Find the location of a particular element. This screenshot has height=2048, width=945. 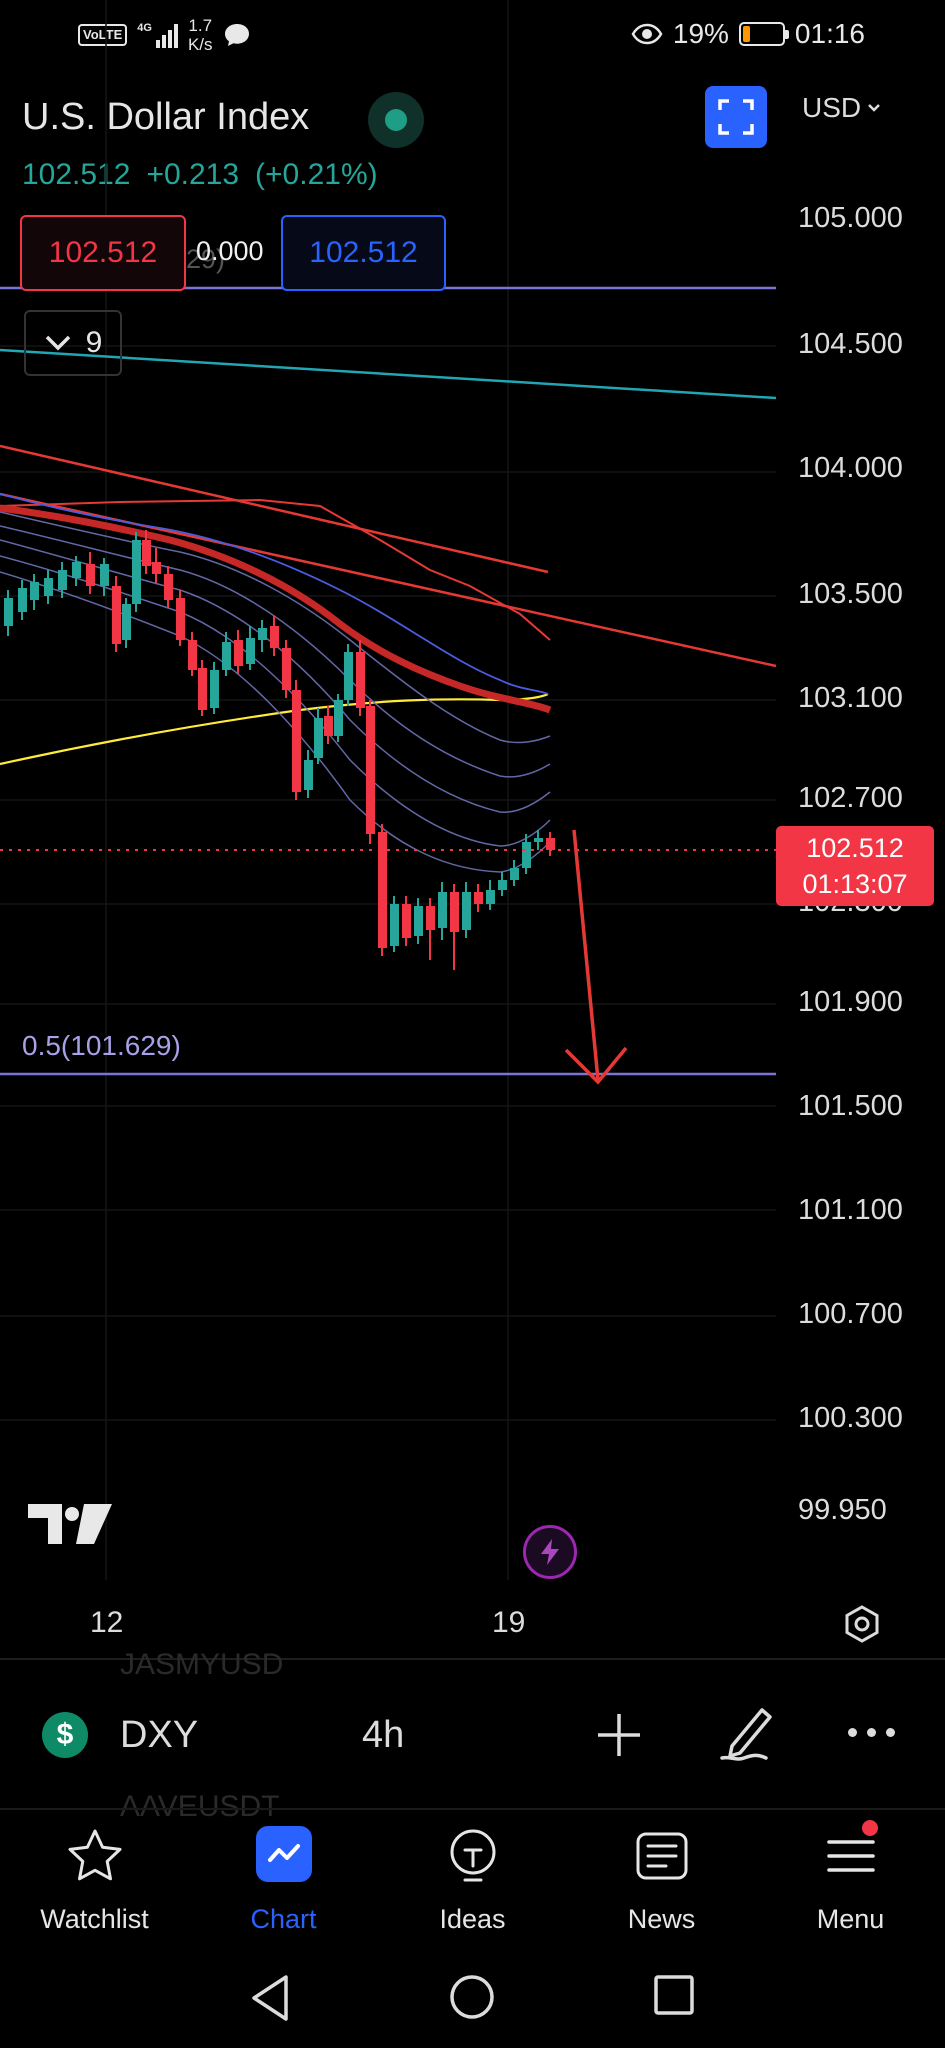

price-change-percent: (+0.21%) is located at coordinates (316, 174).